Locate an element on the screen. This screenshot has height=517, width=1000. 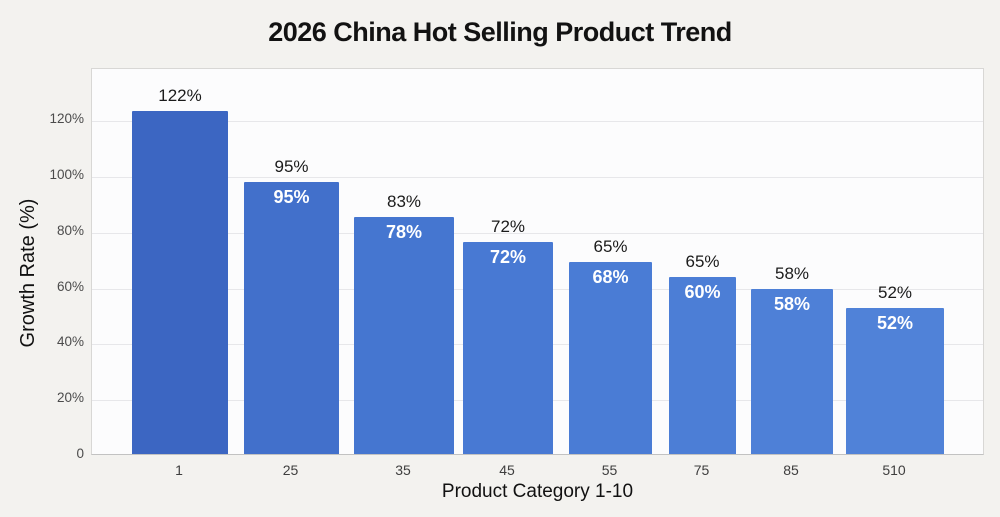
bar-category-55: 68% is located at coordinates (610, 357).